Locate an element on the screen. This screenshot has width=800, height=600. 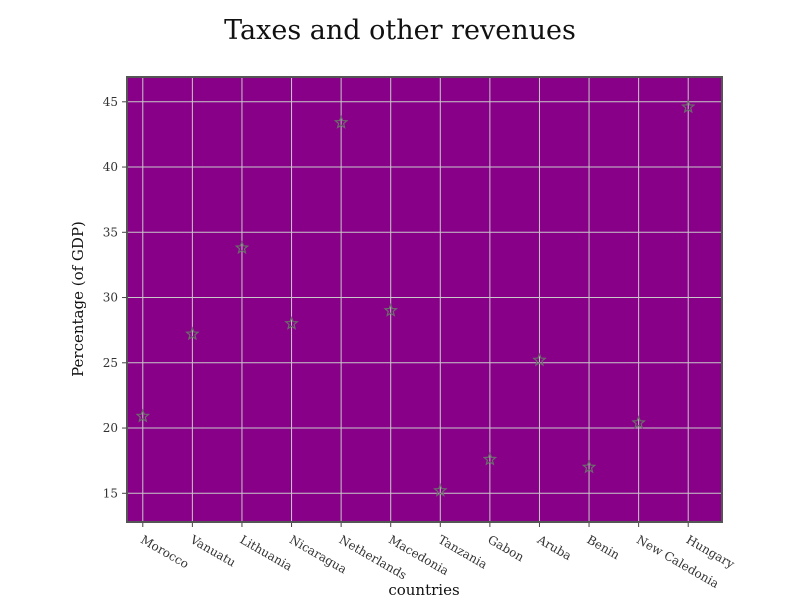
y-tick-label: 45 is located at coordinates (110, 102).